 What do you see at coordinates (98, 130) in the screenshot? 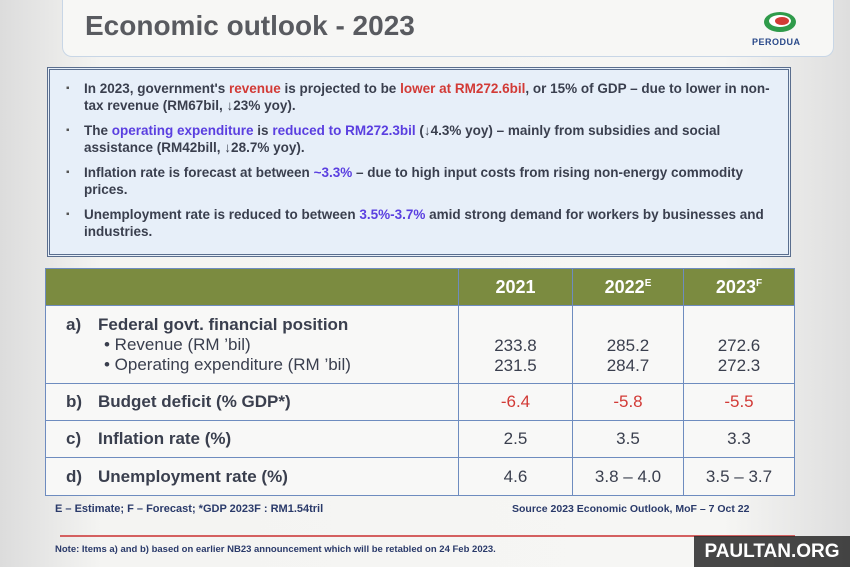
I see `bullet-text: The` at bounding box center [98, 130].